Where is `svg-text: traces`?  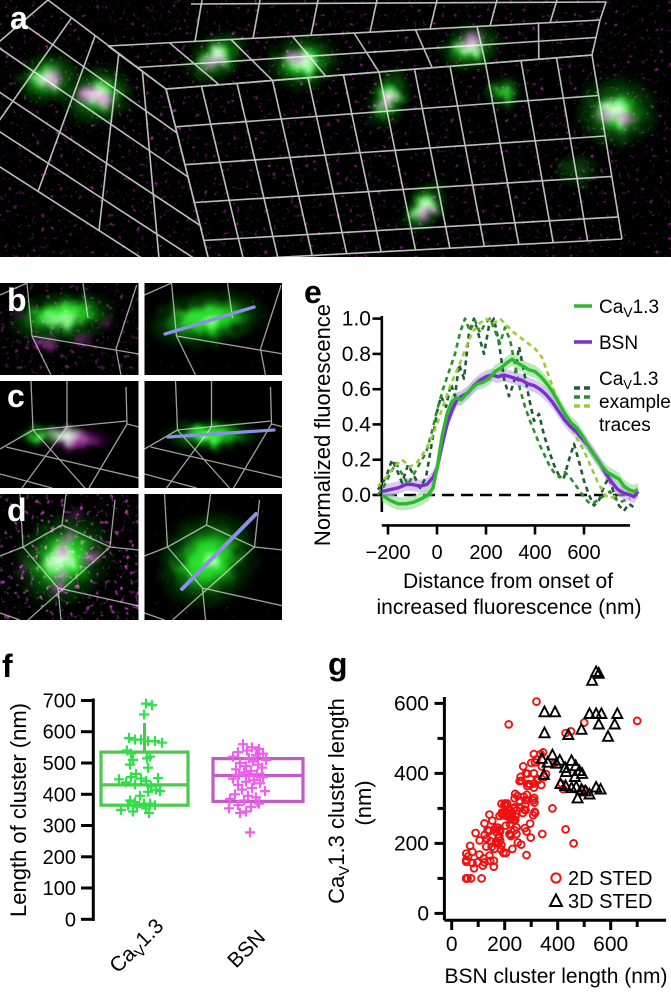 svg-text: traces is located at coordinates (625, 425).